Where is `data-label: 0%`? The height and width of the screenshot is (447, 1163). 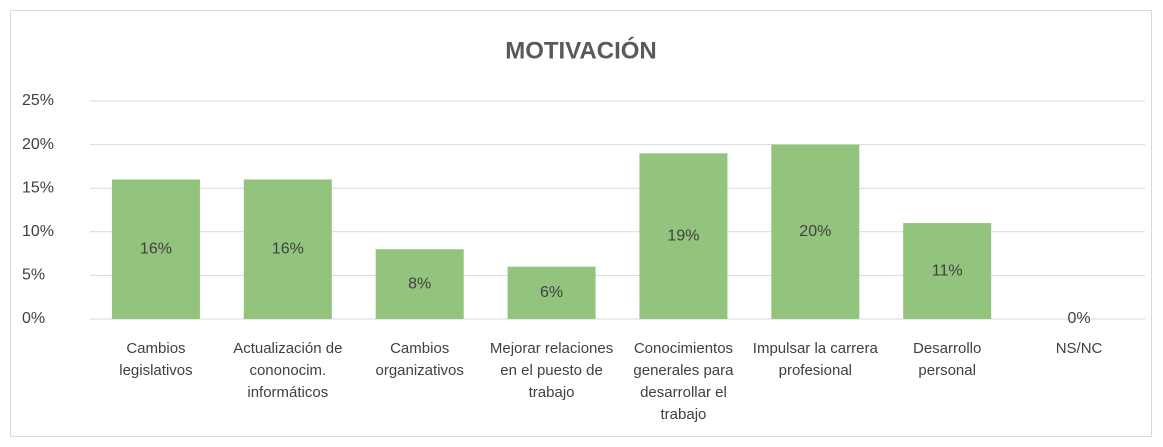 data-label: 0% is located at coordinates (1079, 318).